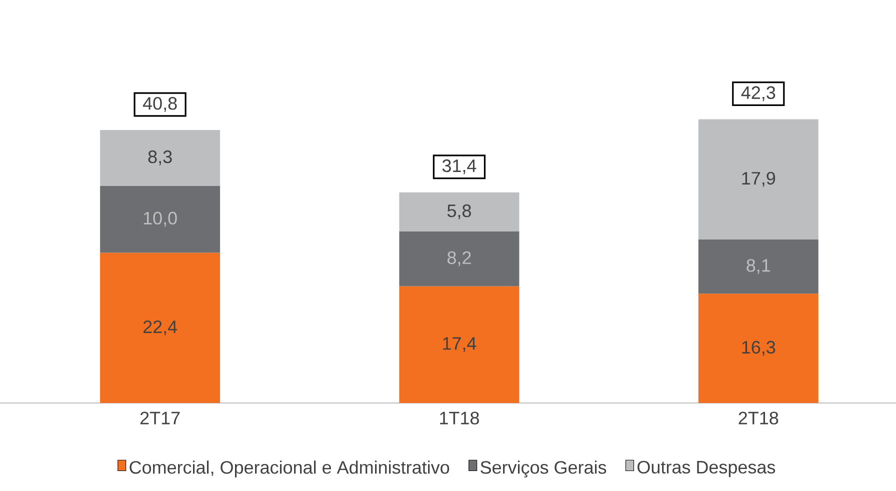 The height and width of the screenshot is (491, 896). I want to click on x-tick-label: 1T18, so click(459, 418).